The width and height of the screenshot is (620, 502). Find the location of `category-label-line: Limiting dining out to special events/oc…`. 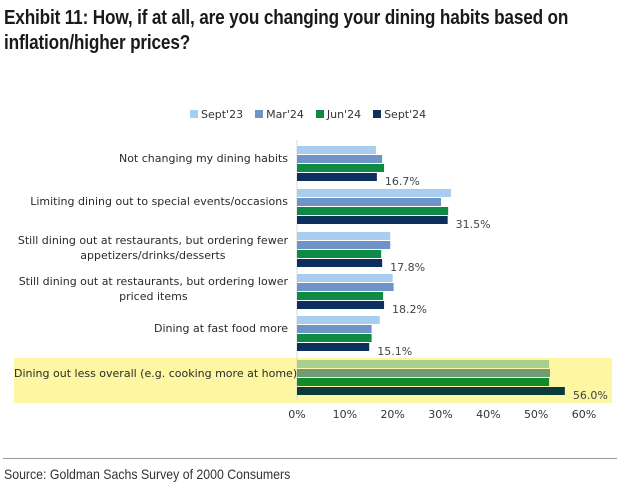

category-label-line: Limiting dining out to special events/oc… is located at coordinates (159, 201).